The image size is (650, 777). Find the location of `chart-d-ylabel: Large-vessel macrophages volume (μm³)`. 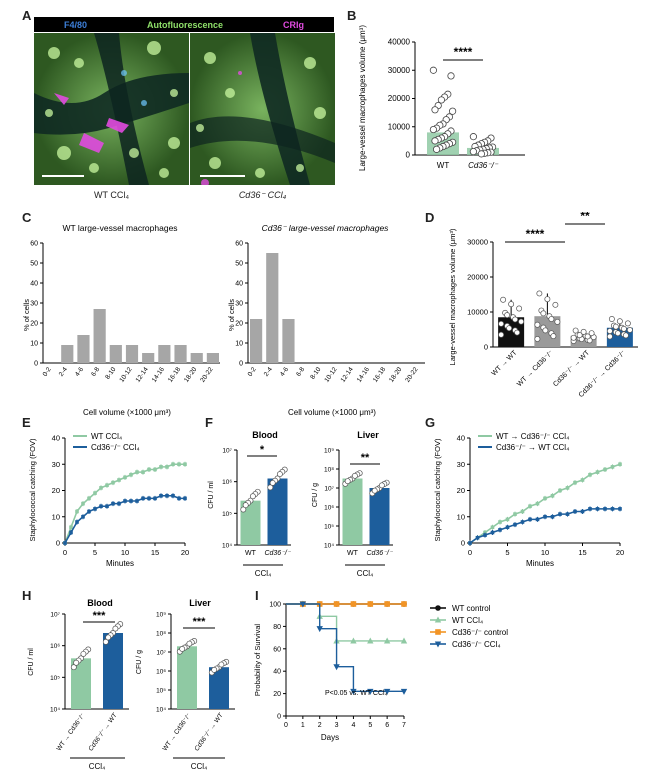

chart-d-ylabel: Large-vessel macrophages volume (μm³) is located at coordinates (452, 296).